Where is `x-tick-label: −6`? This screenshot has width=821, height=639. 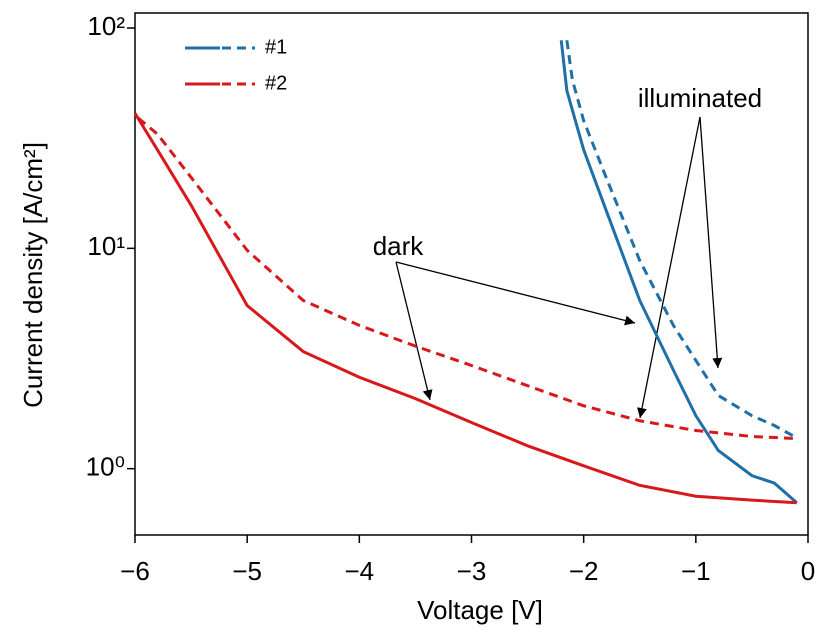 x-tick-label: −6 is located at coordinates (135, 571).